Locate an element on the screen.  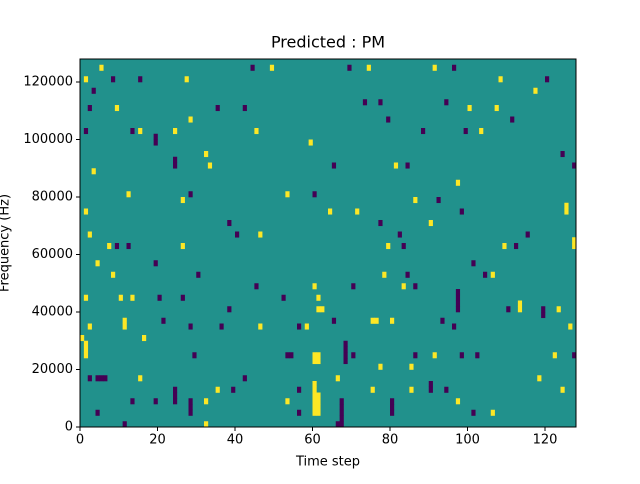
y-tick-label: 0 is located at coordinates (69, 427).